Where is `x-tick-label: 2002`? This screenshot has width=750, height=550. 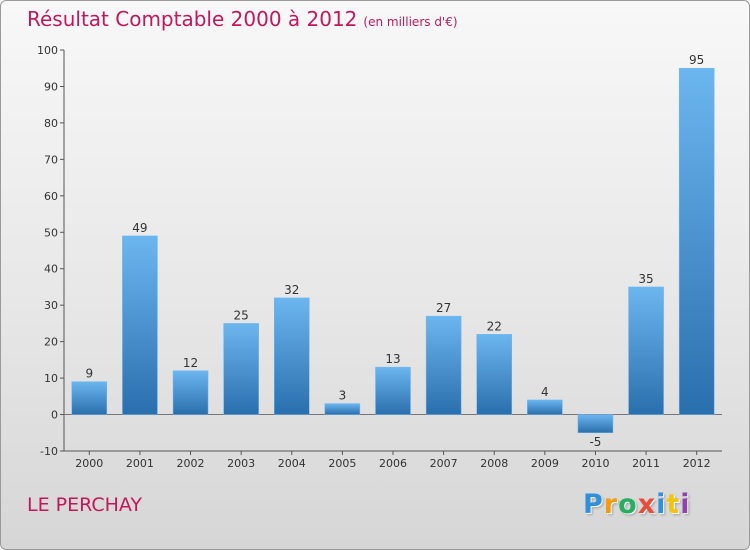 x-tick-label: 2002 is located at coordinates (191, 463).